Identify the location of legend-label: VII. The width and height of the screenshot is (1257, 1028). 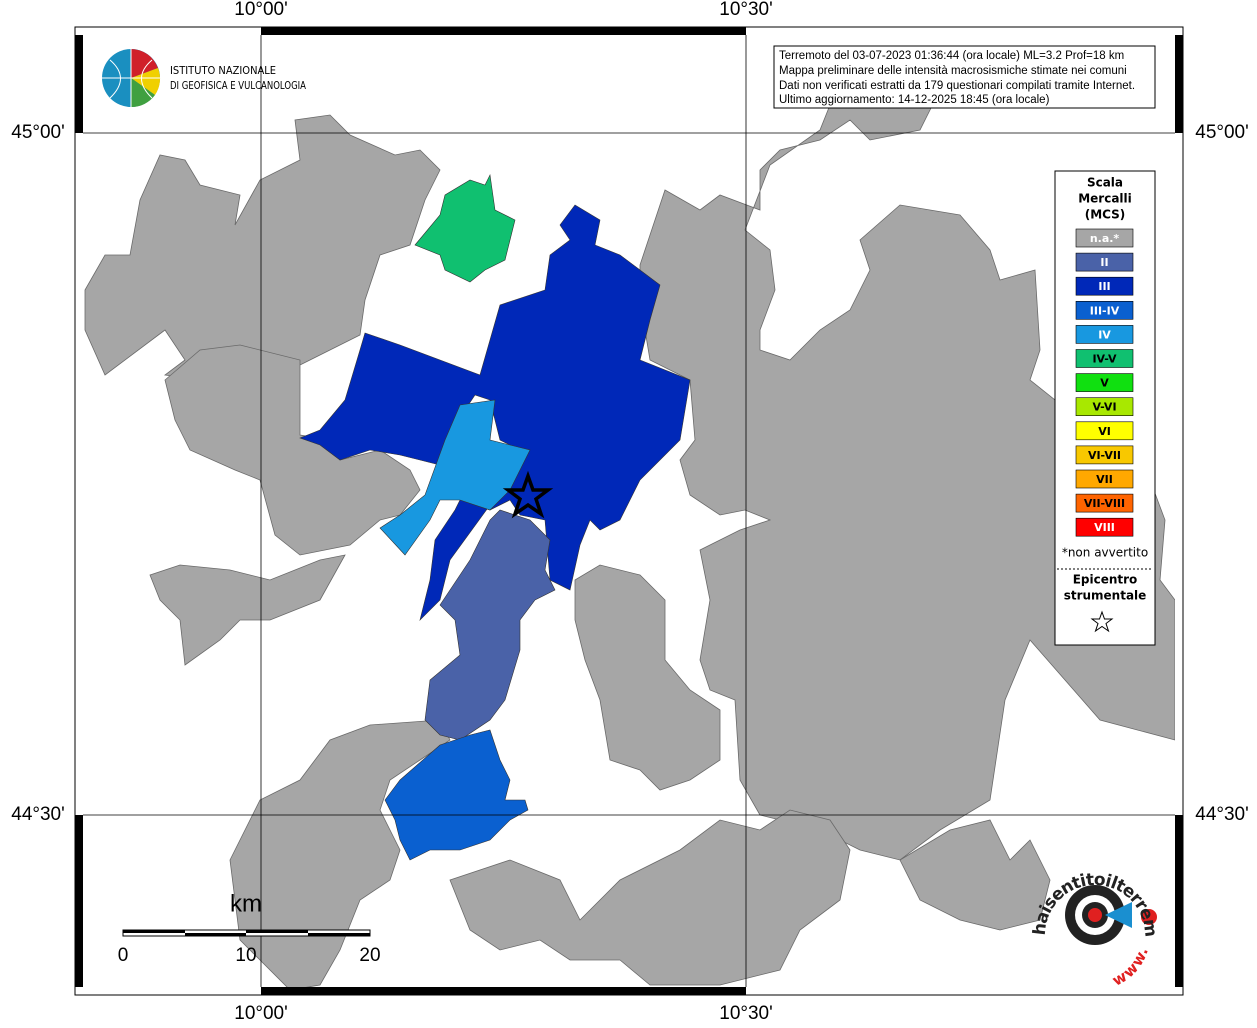
(1104, 479).